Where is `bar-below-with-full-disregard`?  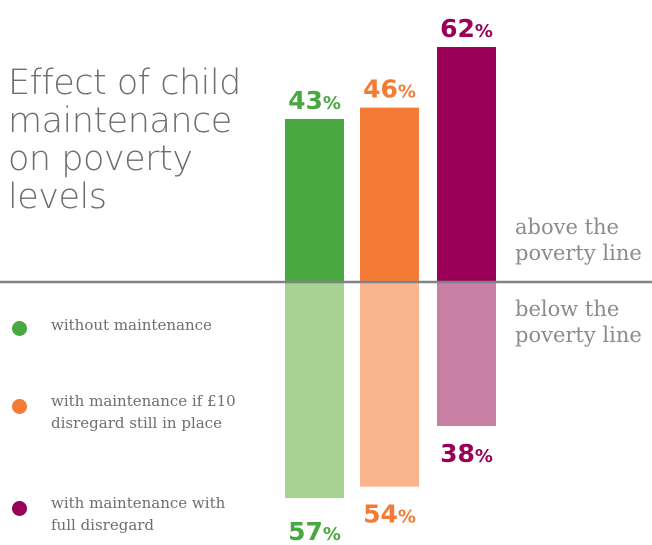
bar-below-with-full-disregard is located at coordinates (466, 354).